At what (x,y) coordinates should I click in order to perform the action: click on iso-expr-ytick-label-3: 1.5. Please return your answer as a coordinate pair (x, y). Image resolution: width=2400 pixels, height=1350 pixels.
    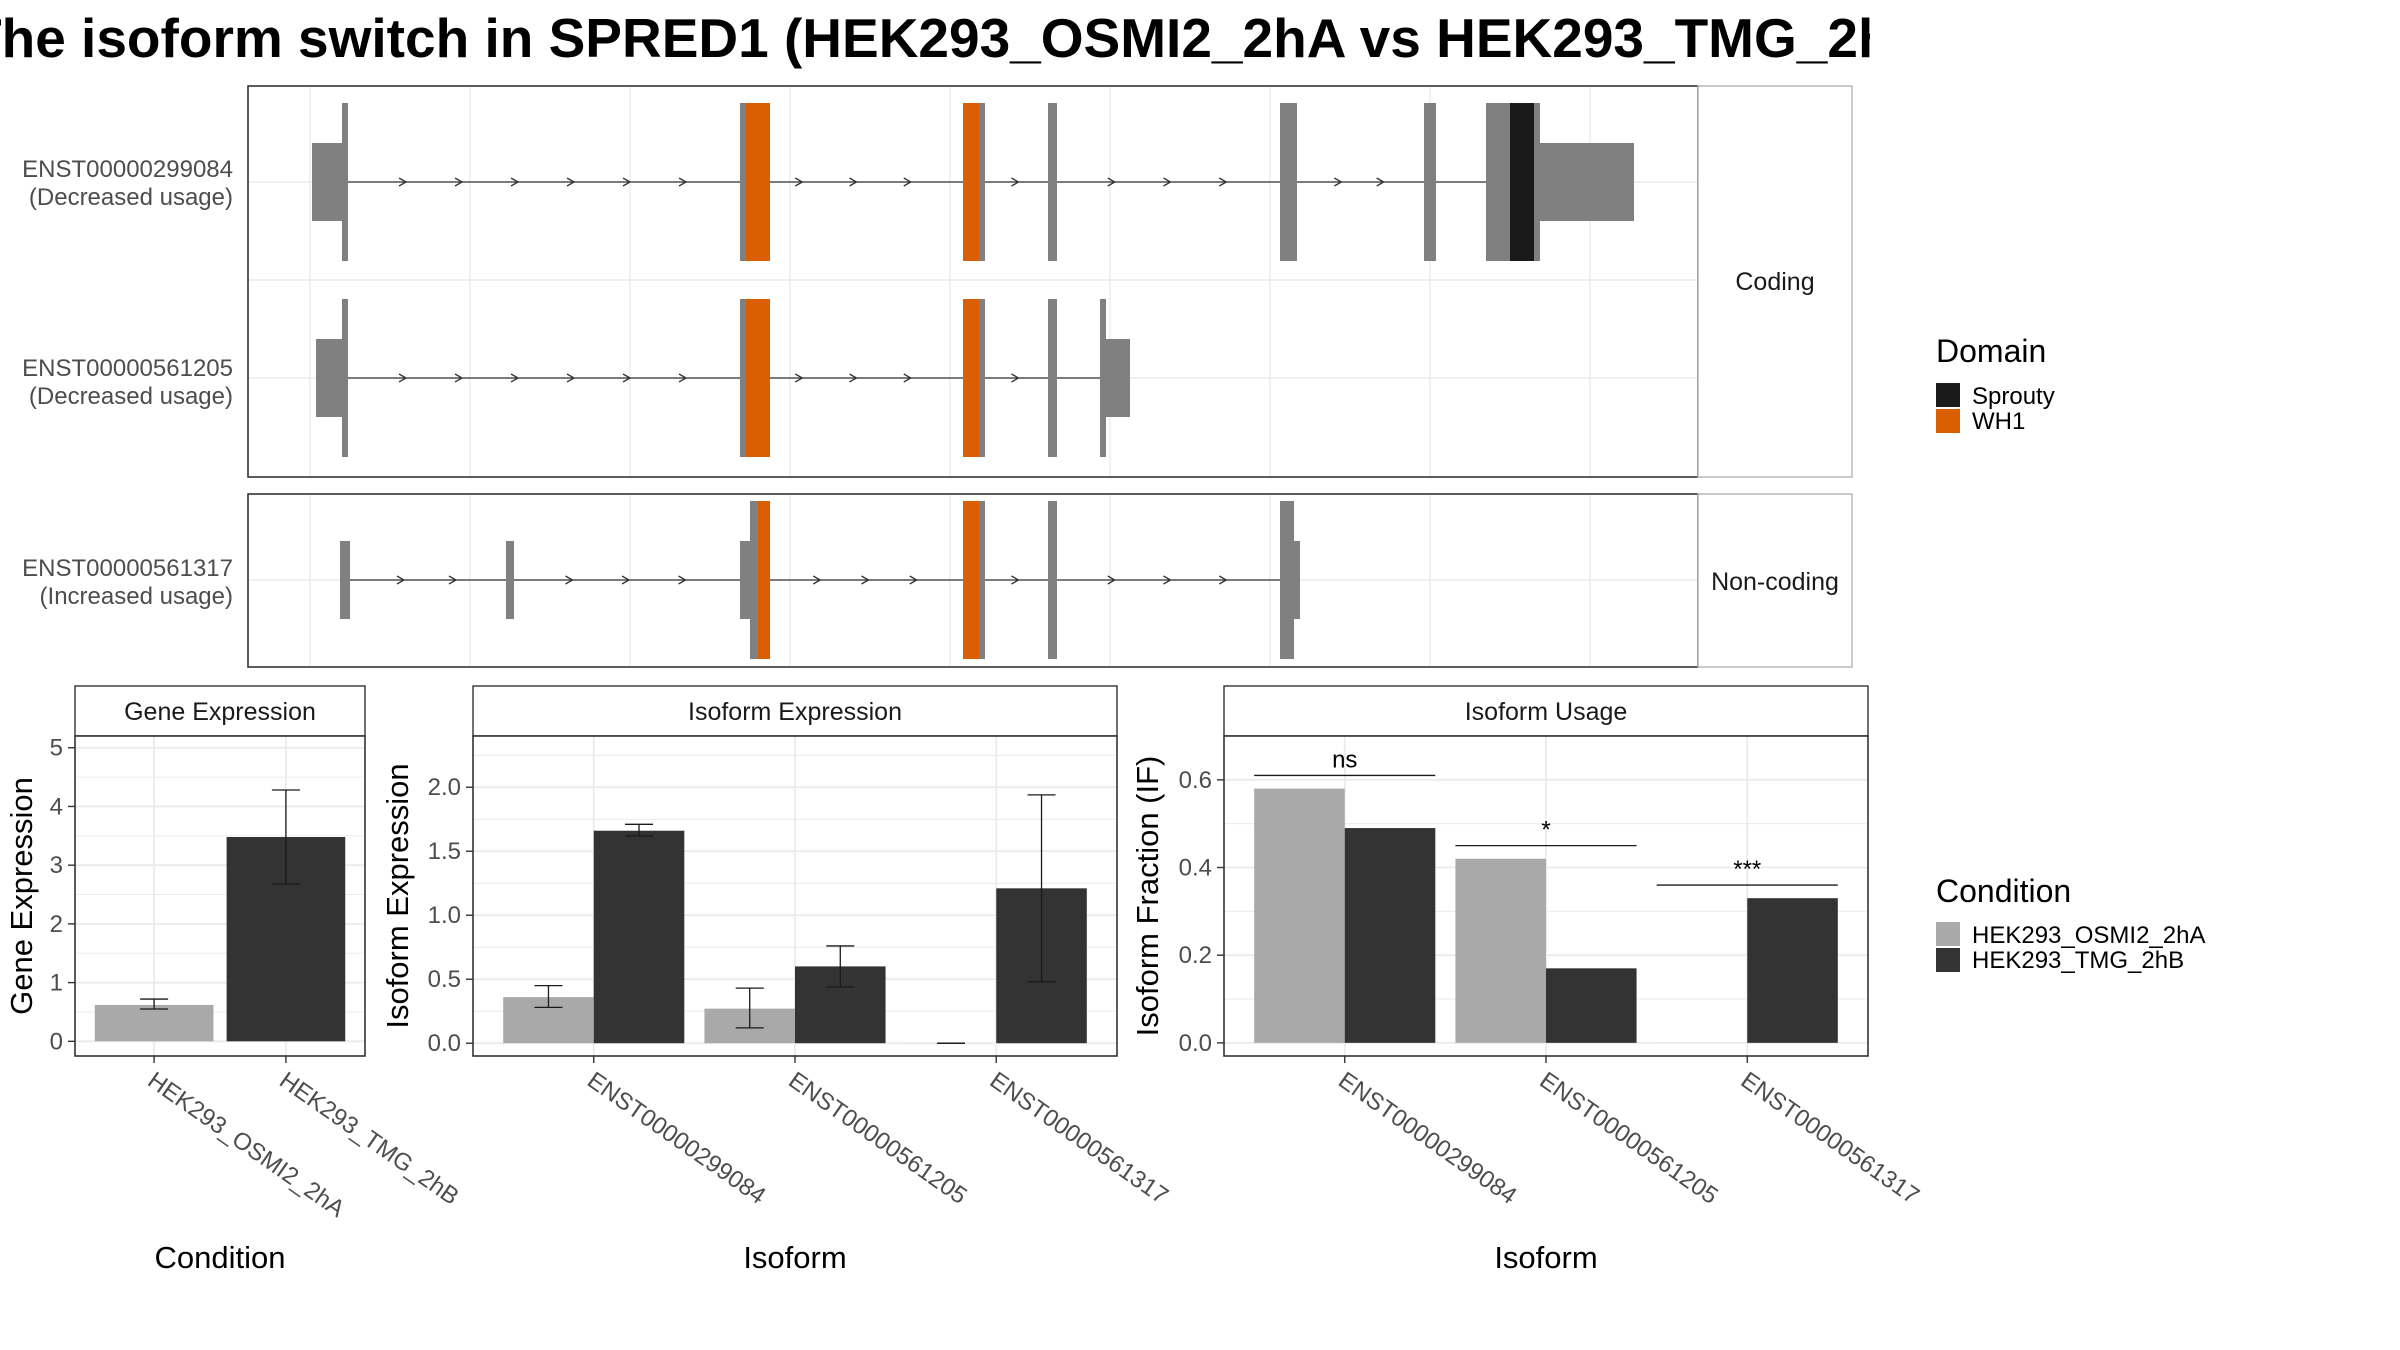
    Looking at the image, I should click on (444, 851).